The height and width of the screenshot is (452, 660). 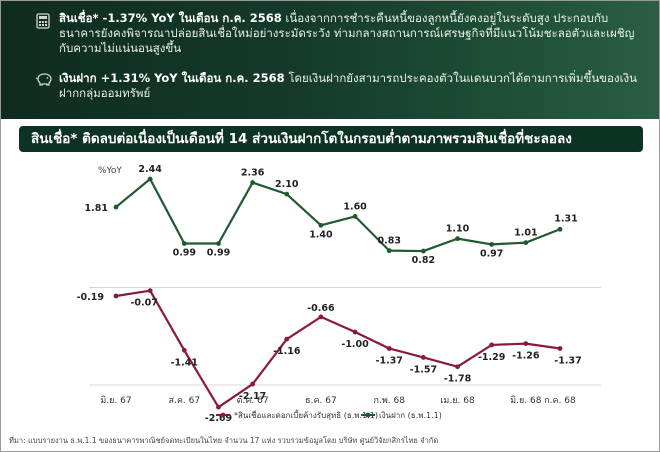 I want to click on deposits-data-label: 2.10, so click(x=287, y=184).